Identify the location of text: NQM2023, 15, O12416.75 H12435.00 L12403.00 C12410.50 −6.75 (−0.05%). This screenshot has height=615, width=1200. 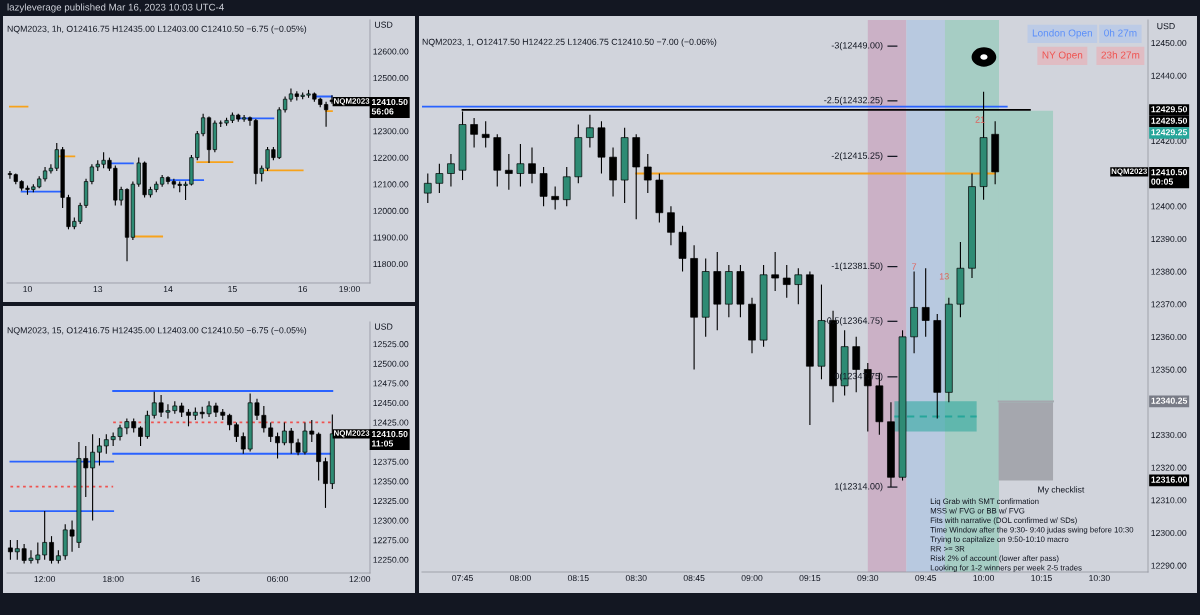
(157, 331).